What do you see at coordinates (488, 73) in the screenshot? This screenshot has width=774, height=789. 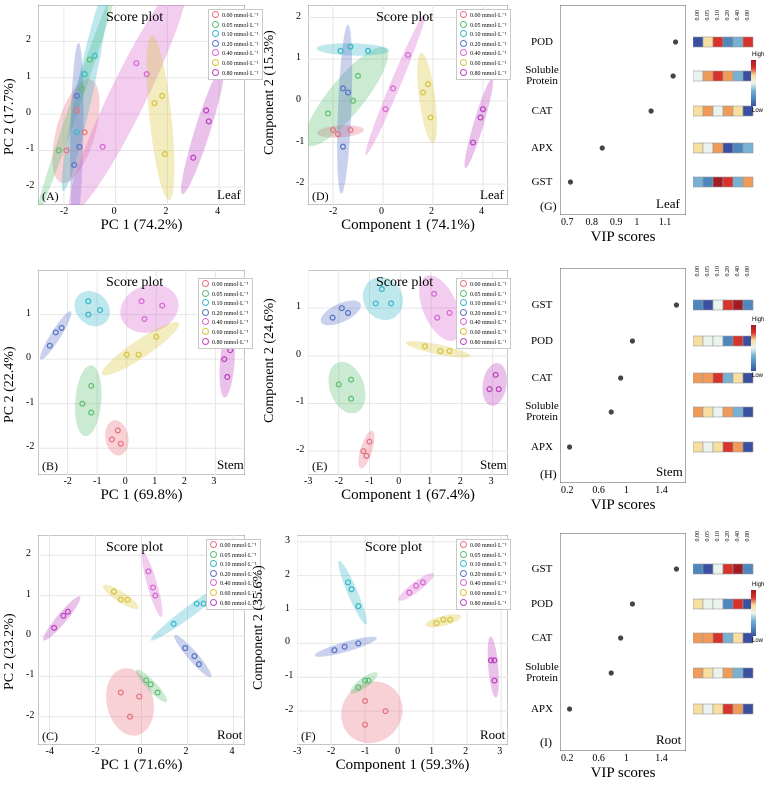 I see `legend-label: 0.80 mmol·L⁻¹` at bounding box center [488, 73].